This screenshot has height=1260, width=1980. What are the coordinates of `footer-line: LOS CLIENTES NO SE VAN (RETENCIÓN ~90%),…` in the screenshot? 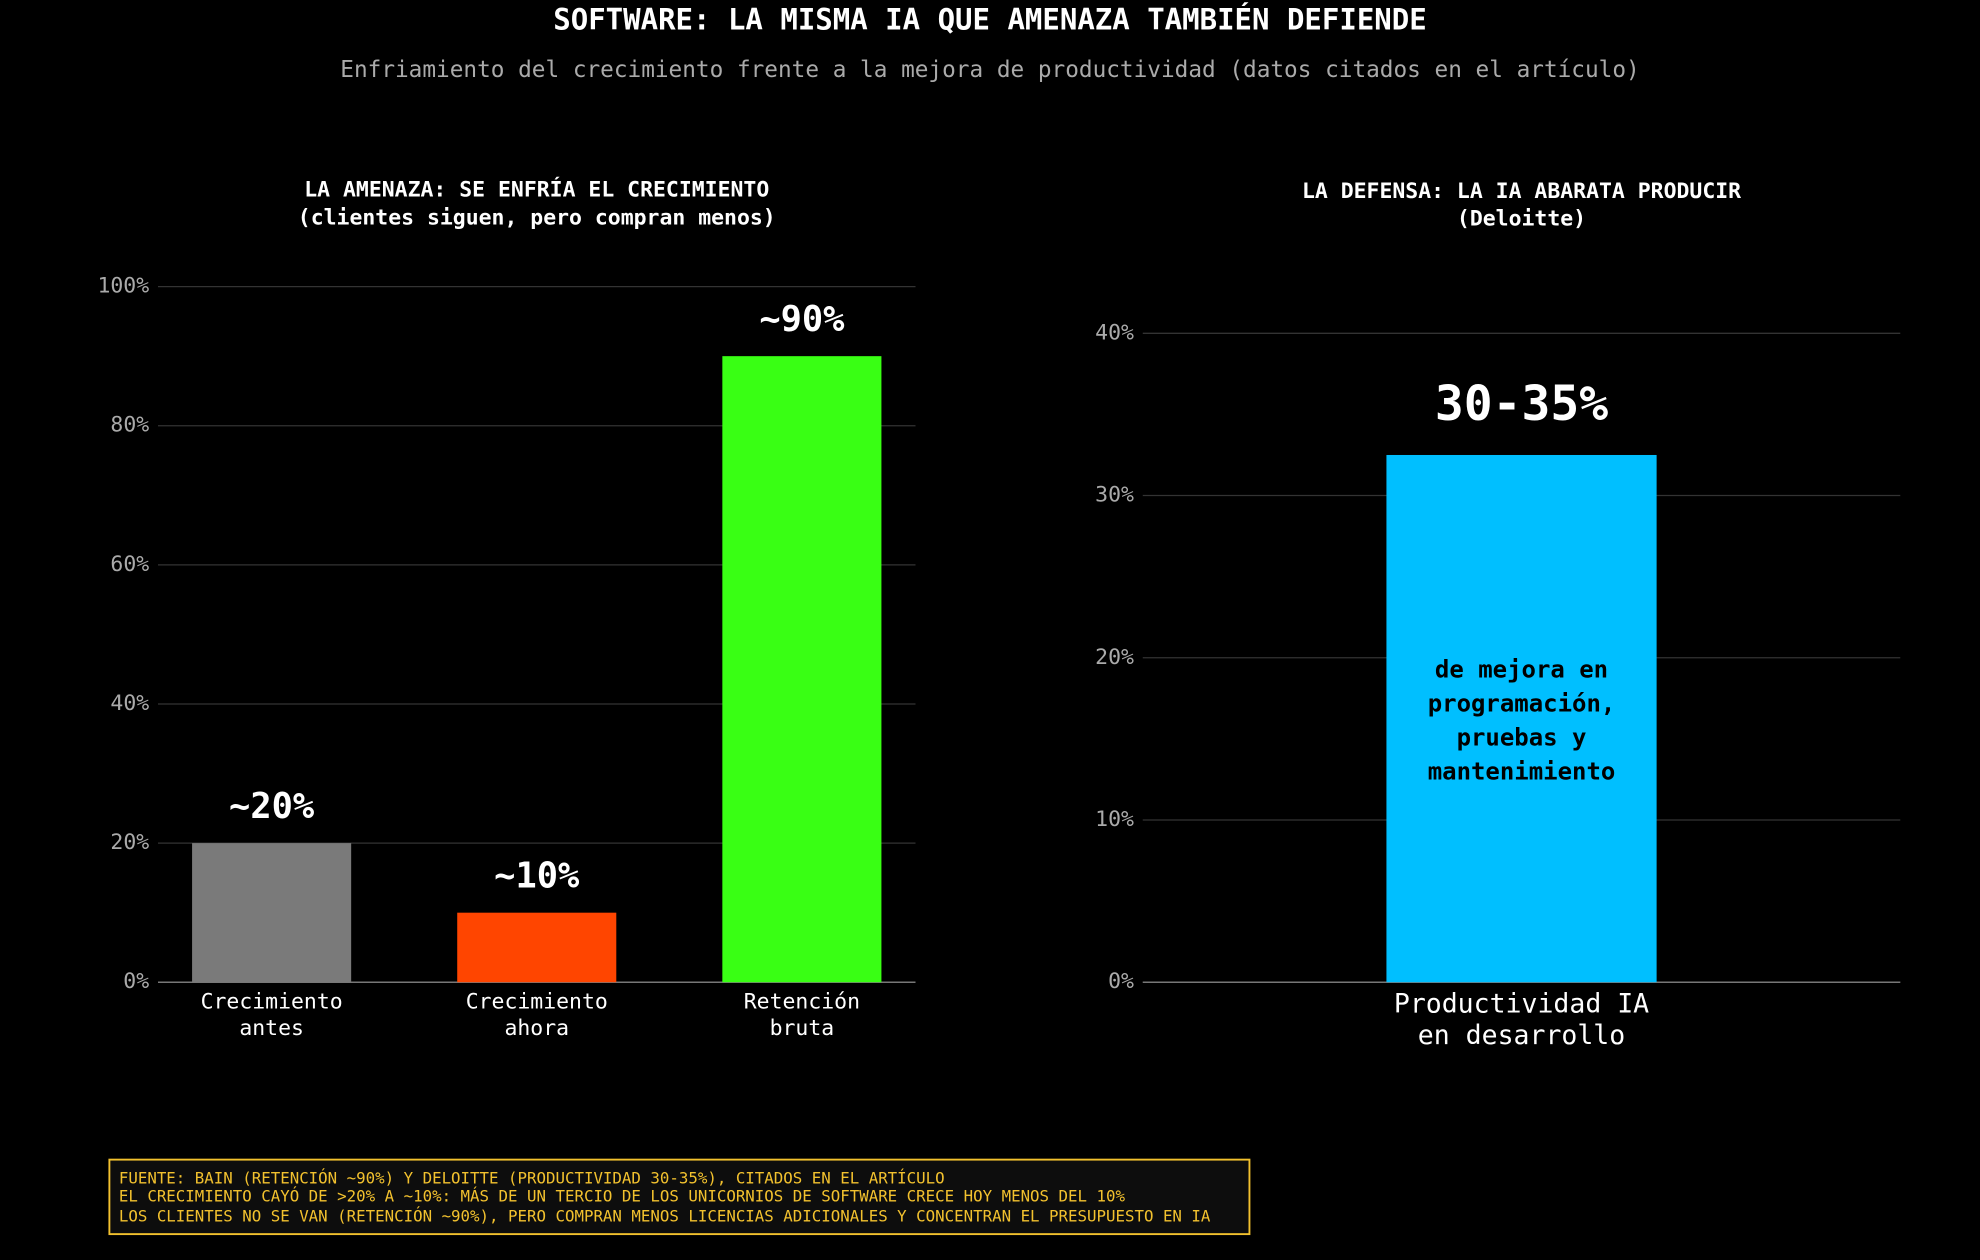 It's located at (665, 1216).